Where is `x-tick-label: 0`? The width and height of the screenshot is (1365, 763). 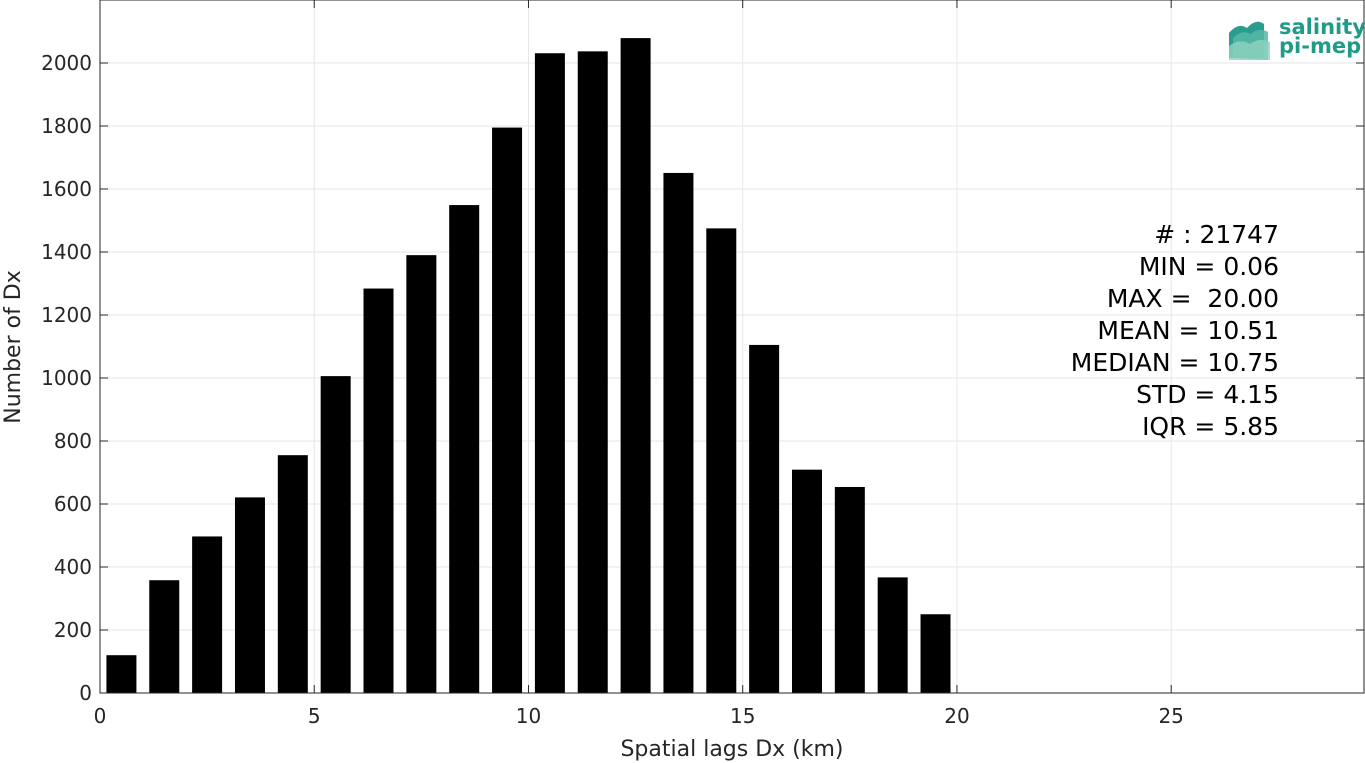
x-tick-label: 0 is located at coordinates (100, 716).